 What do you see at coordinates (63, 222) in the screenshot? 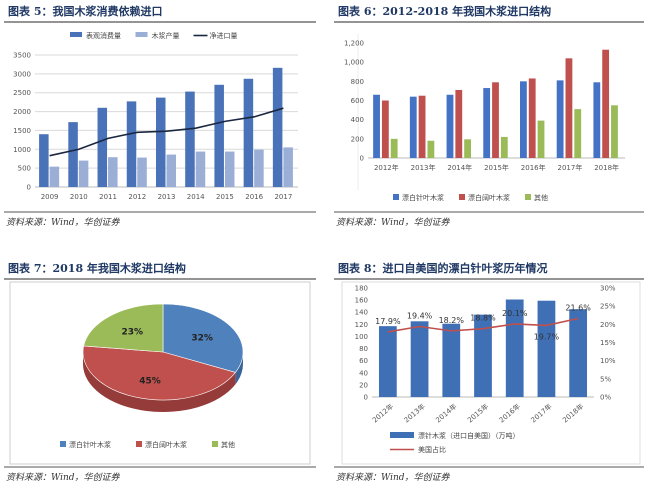
I see `chart5-source: 资料来源：Wind，华创证券` at bounding box center [63, 222].